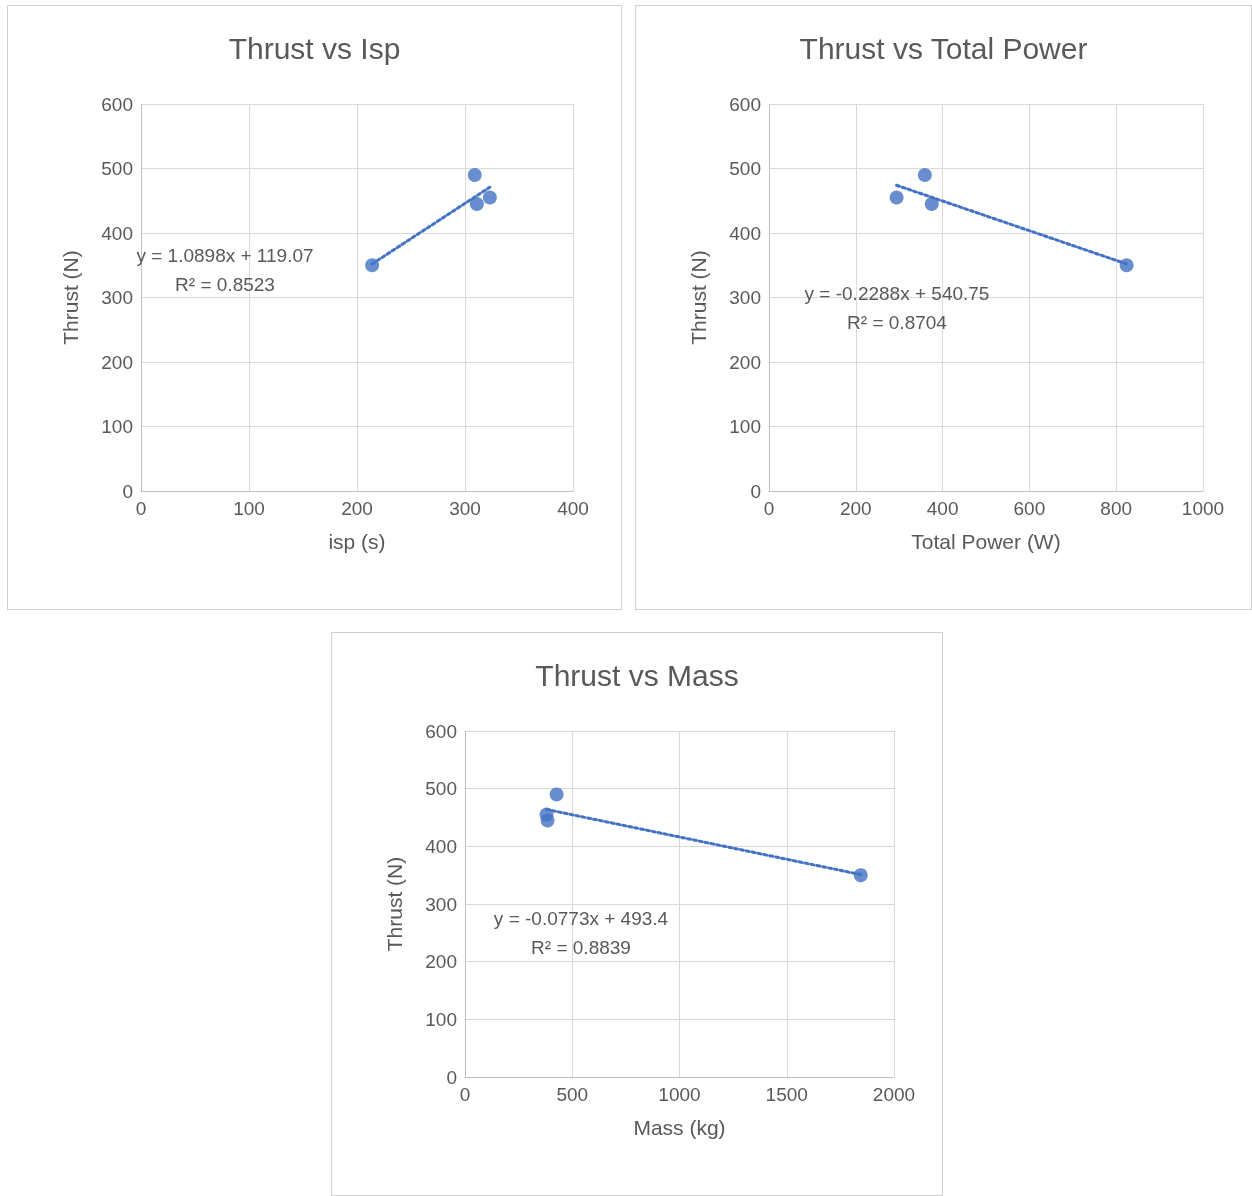  Describe the element at coordinates (943, 48) in the screenshot. I see `chart-title: Thrust vs Total Power` at that location.